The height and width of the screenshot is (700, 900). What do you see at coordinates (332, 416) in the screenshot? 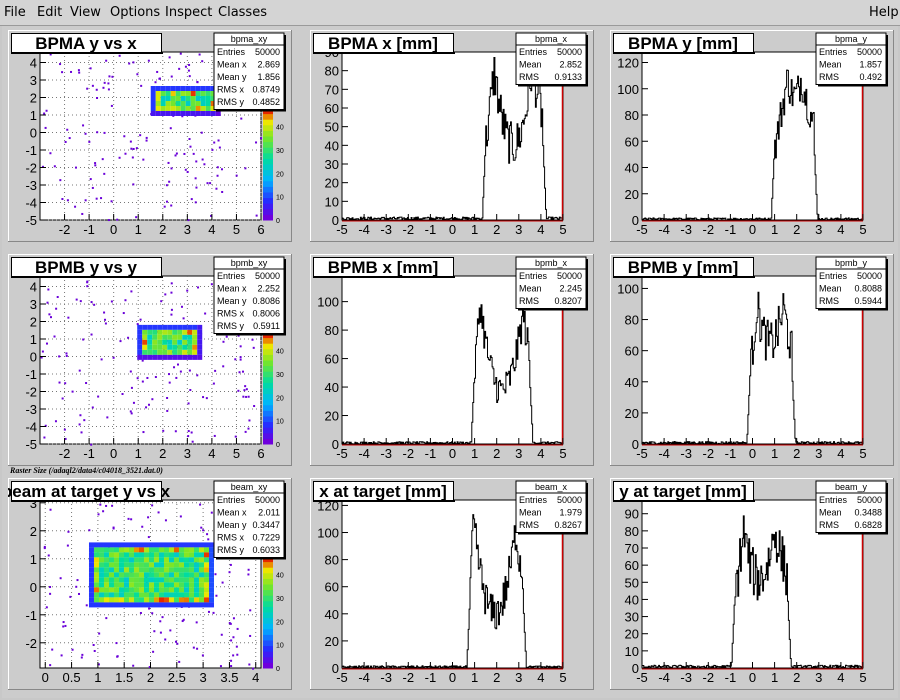
I see `y-tick-label: 20` at bounding box center [332, 416].